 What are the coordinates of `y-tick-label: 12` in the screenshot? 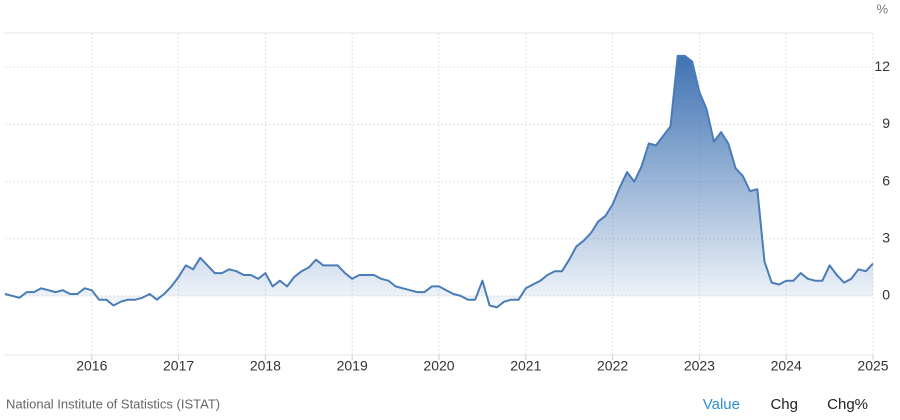 It's located at (882, 66).